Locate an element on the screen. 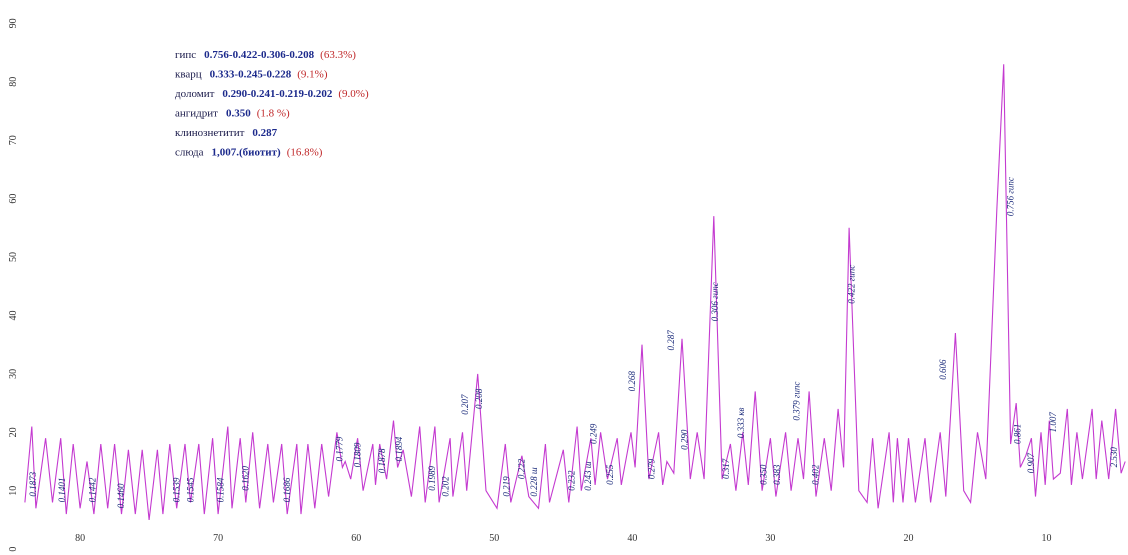 This screenshot has height=555, width=1128. peak-label: 0.402 is located at coordinates (816, 474).